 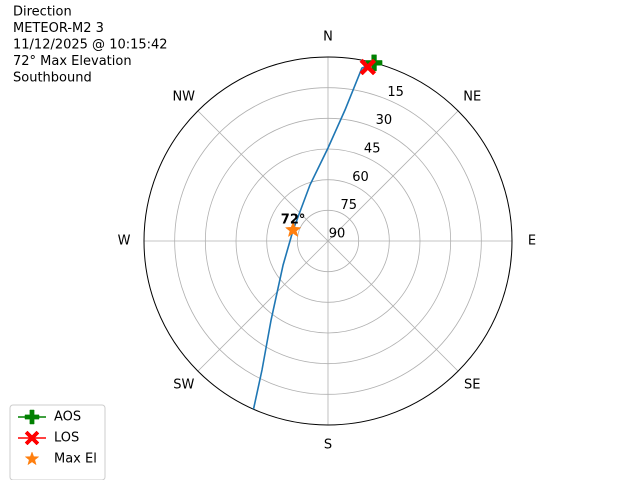 What do you see at coordinates (395, 92) in the screenshot?
I see `r-tick-label: 15` at bounding box center [395, 92].